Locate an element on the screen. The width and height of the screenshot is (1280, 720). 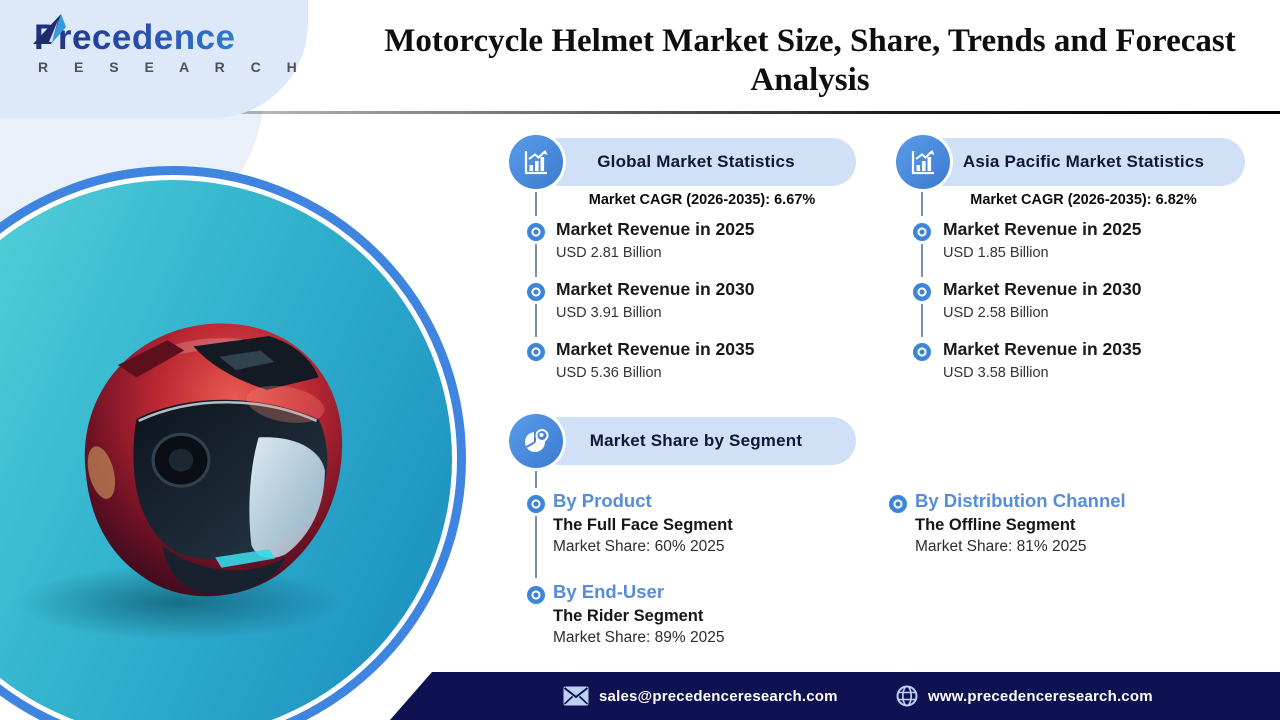
segment-name: The Rider Segment is located at coordinates (628, 616).